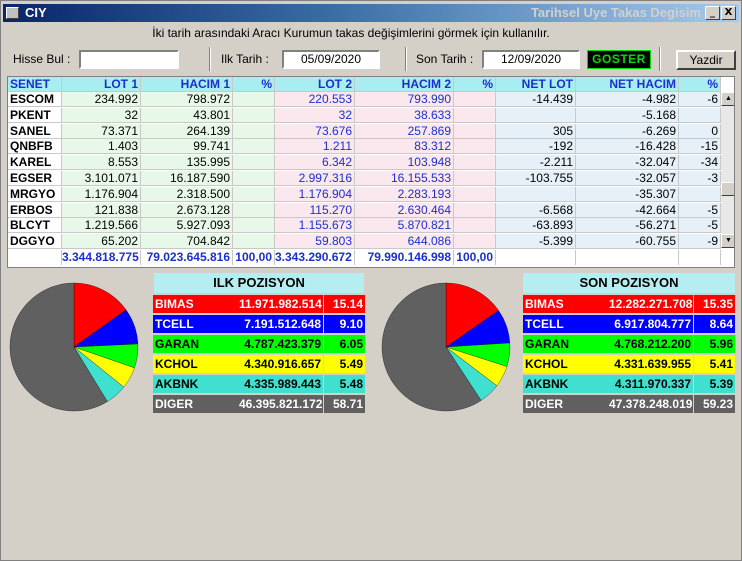  What do you see at coordinates (627, 99) in the screenshot?
I see `cell-net-hacim: -4.982` at bounding box center [627, 99].